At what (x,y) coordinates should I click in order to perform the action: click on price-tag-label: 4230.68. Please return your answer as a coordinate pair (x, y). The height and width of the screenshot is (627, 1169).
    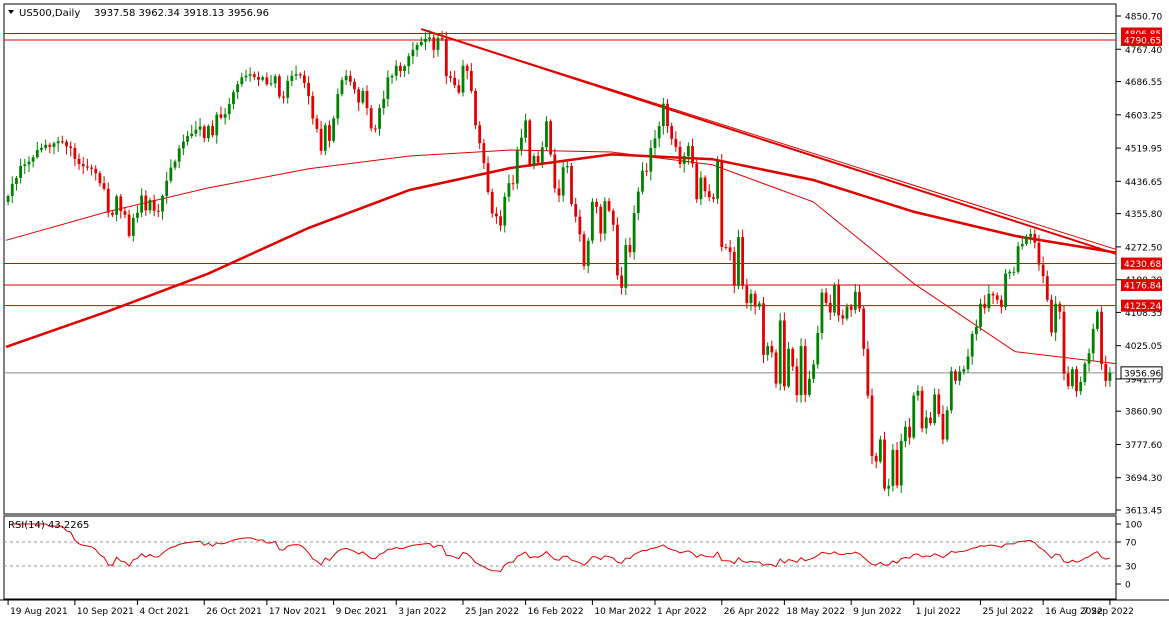
    Looking at the image, I should click on (1142, 265).